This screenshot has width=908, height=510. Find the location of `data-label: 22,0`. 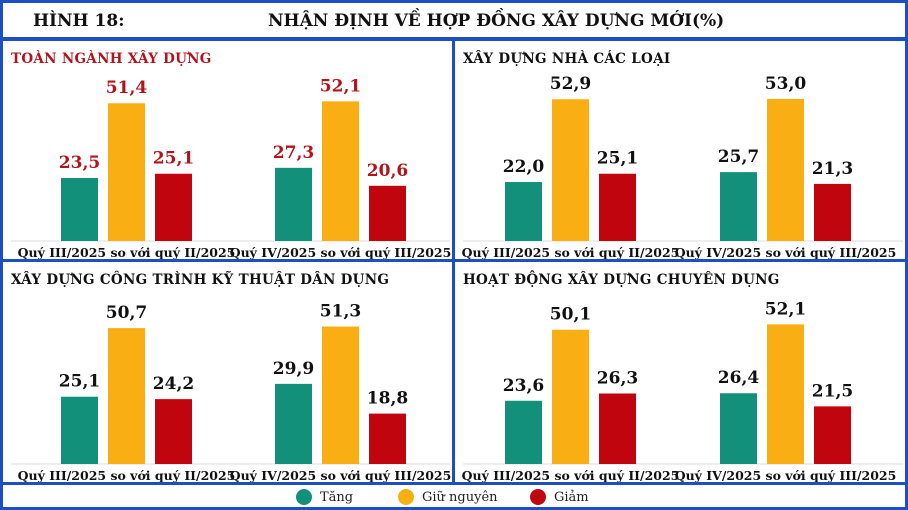

data-label: 22,0 is located at coordinates (524, 167).